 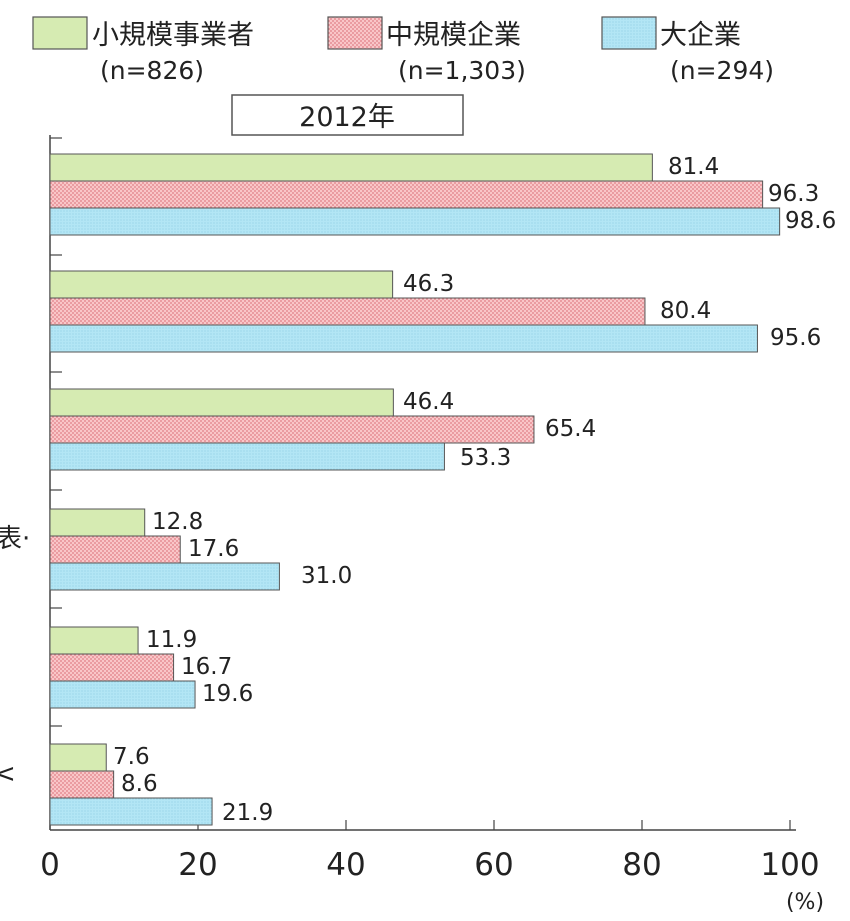 What do you see at coordinates (693, 167) in the screenshot?
I see `data-label: 81.4` at bounding box center [693, 167].